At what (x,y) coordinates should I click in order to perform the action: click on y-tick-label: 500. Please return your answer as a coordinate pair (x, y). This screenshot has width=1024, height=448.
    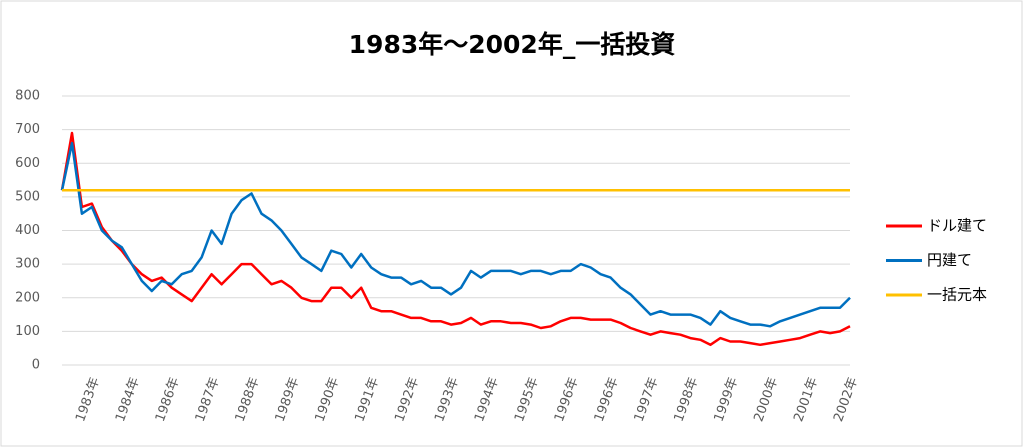
    Looking at the image, I should click on (27, 196).